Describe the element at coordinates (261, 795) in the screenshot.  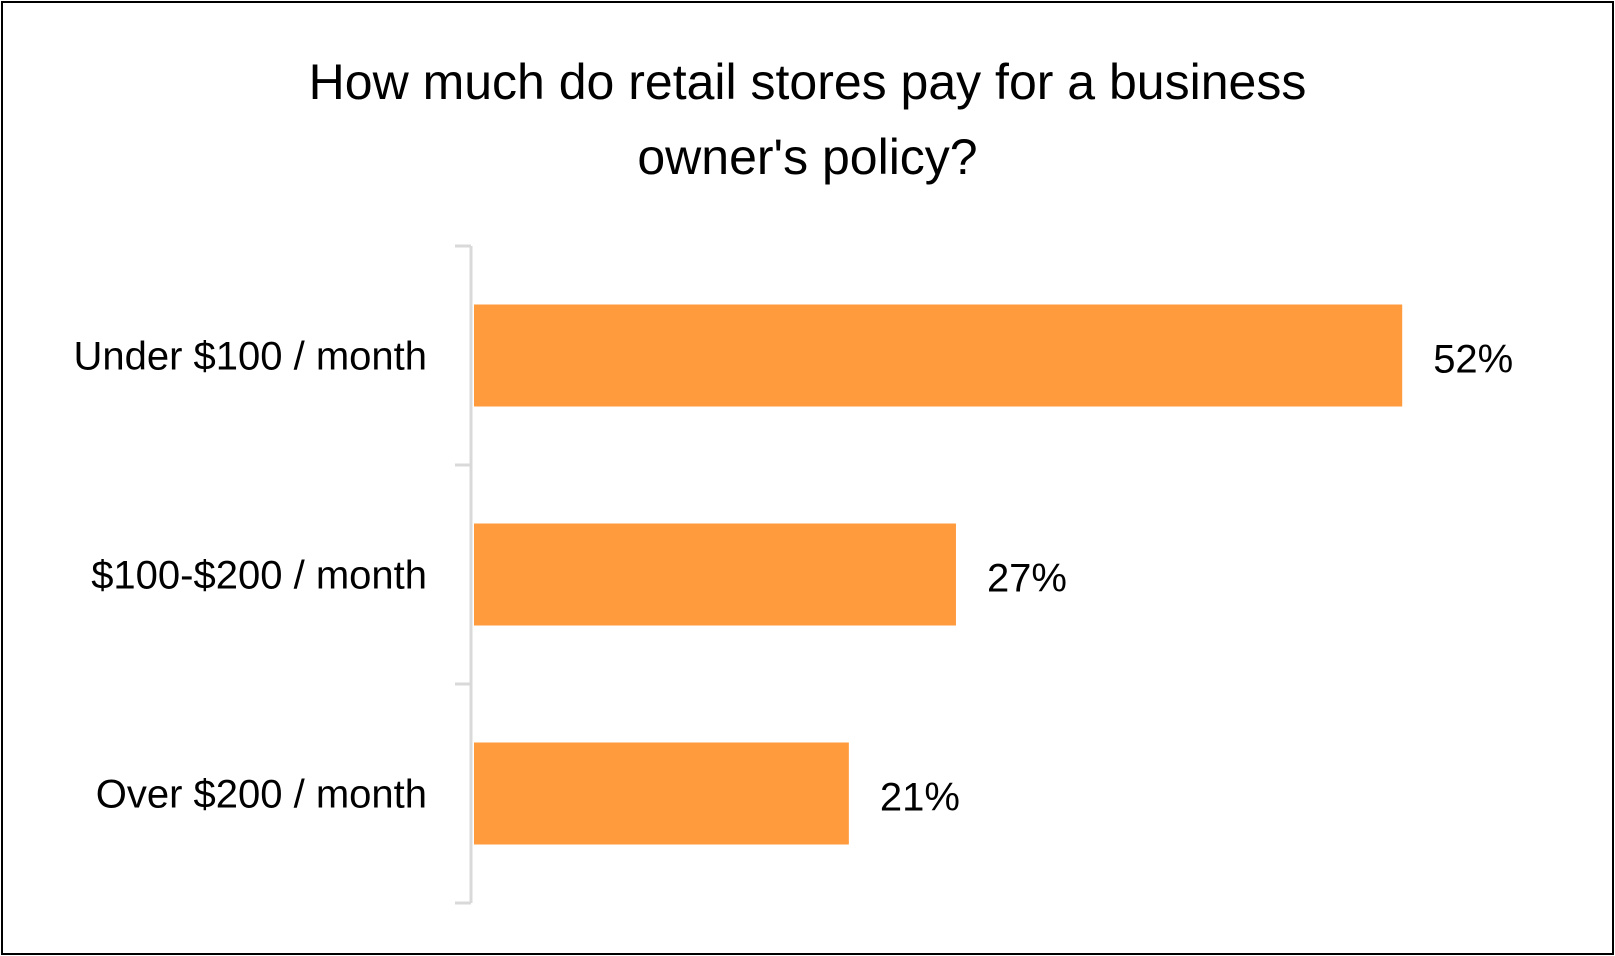
I see `category-tick-label: Over $200 / month` at that location.